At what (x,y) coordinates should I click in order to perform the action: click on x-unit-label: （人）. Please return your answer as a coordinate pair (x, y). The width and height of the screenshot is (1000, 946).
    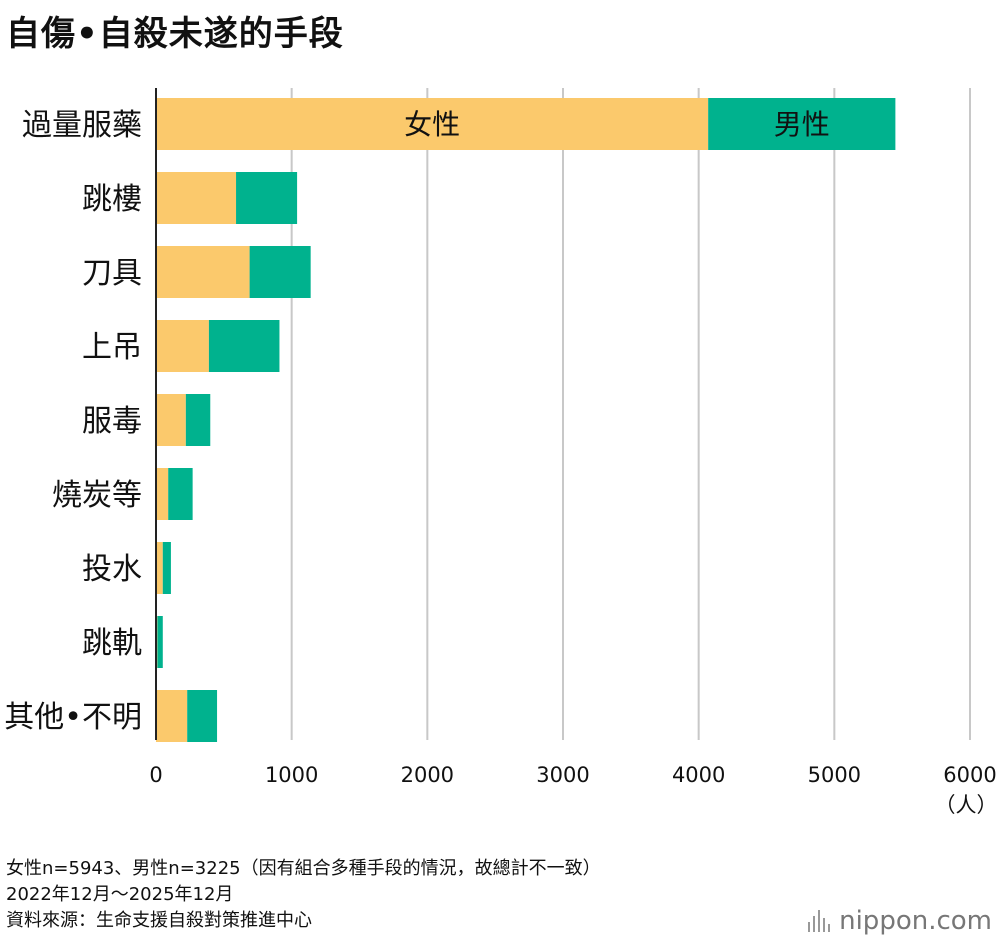
    Looking at the image, I should click on (966, 805).